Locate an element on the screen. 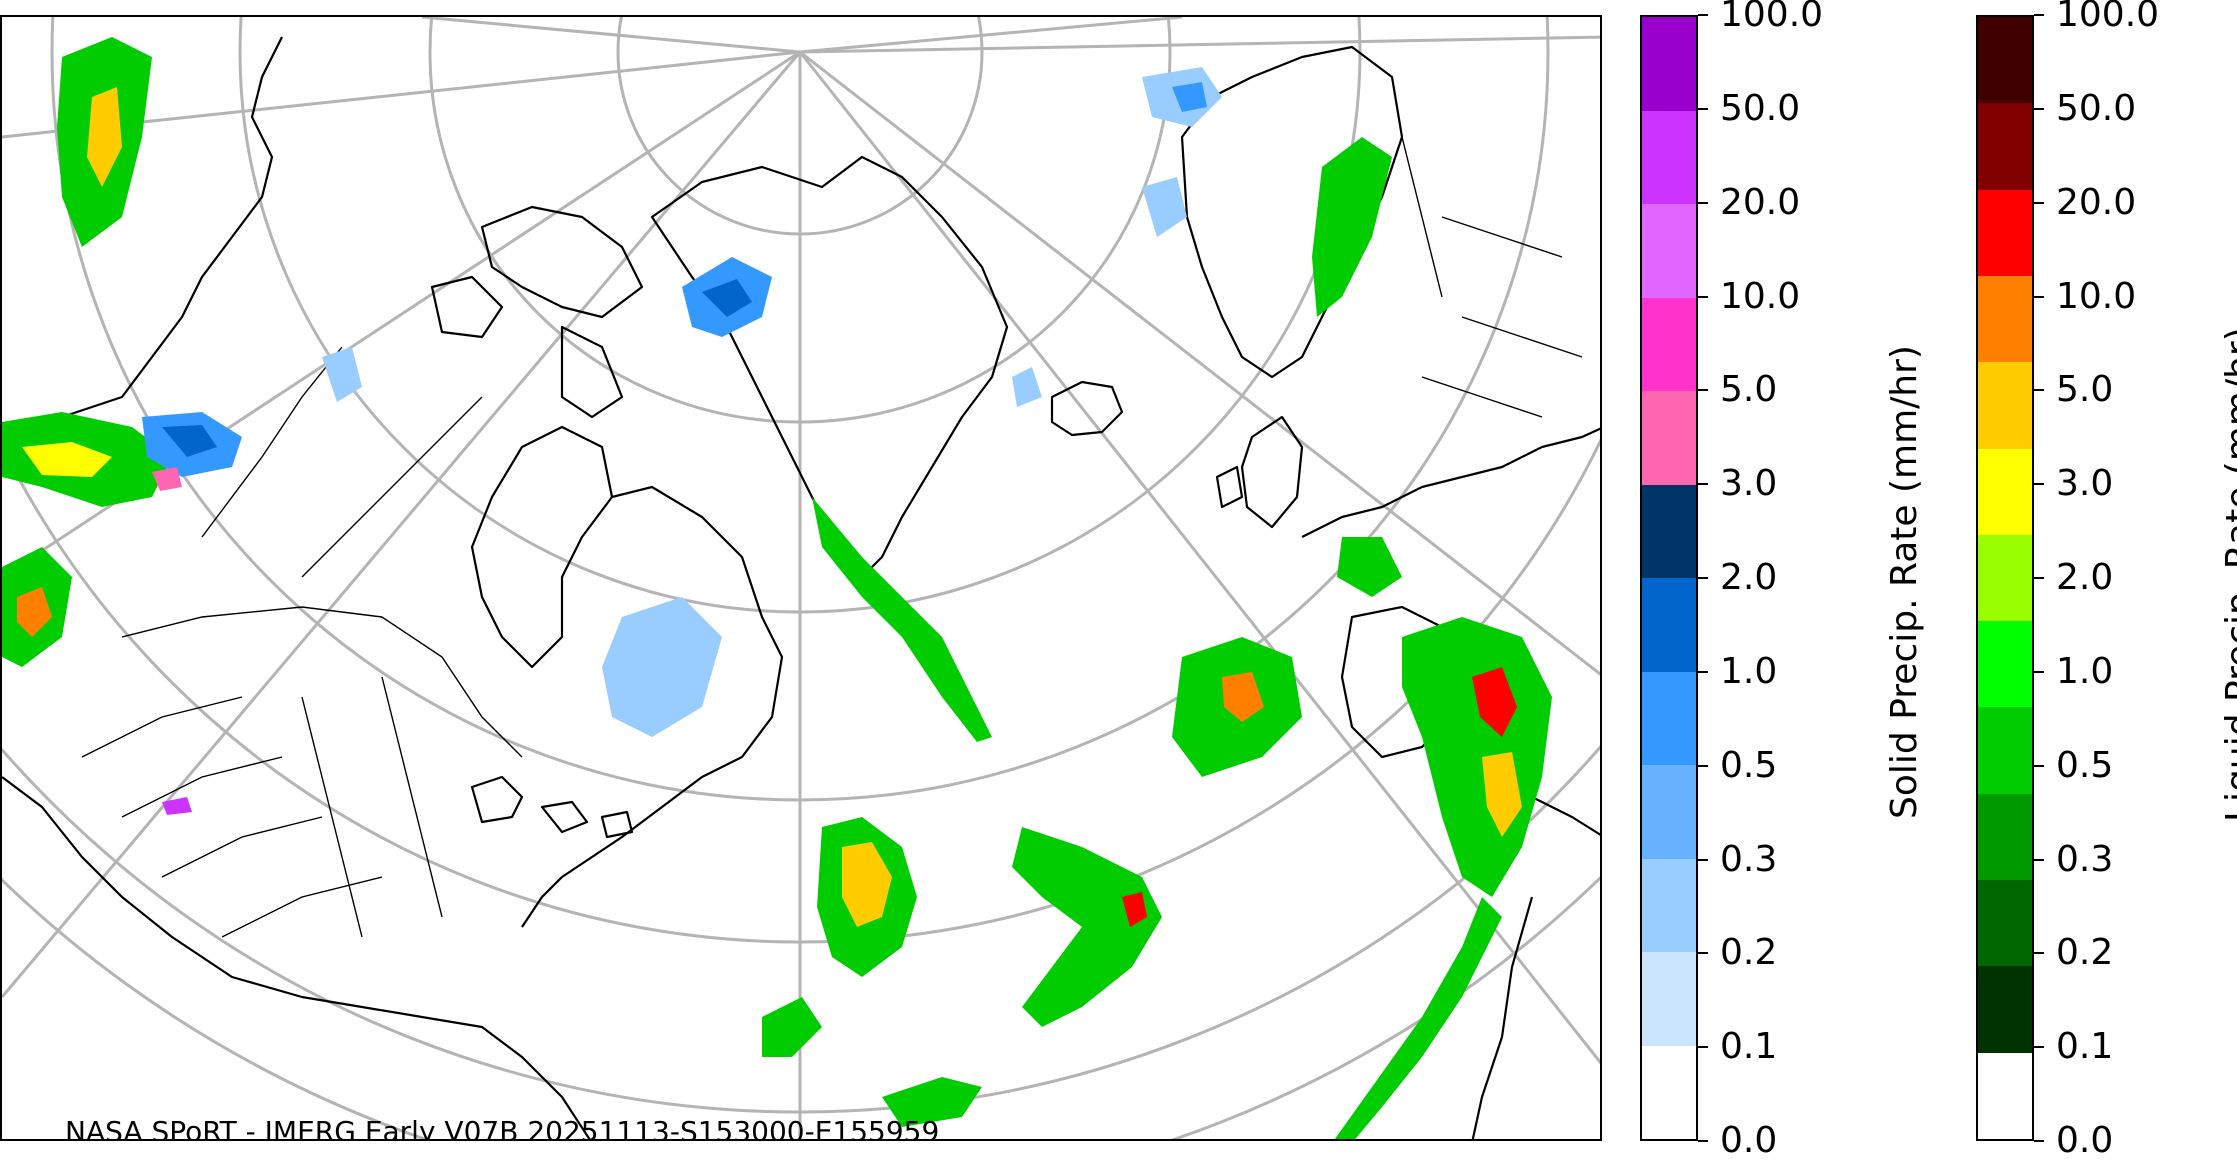 This screenshot has width=2237, height=1167. north-america-south is located at coordinates (296, 957).